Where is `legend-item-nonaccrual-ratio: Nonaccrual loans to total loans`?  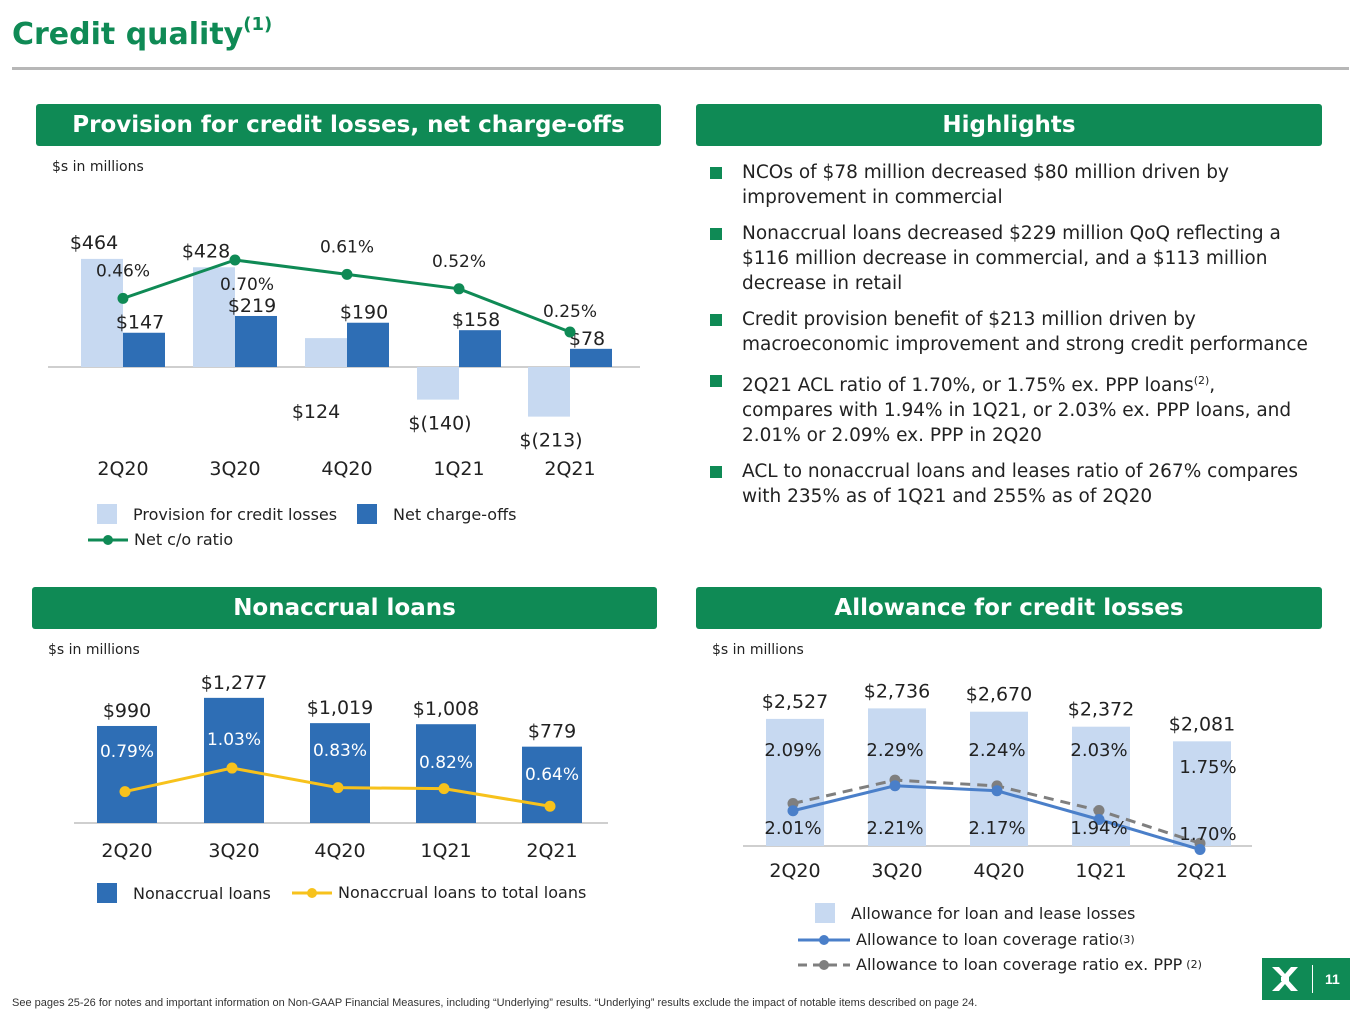
legend-item-nonaccrual-ratio: Nonaccrual loans to total loans is located at coordinates (439, 892).